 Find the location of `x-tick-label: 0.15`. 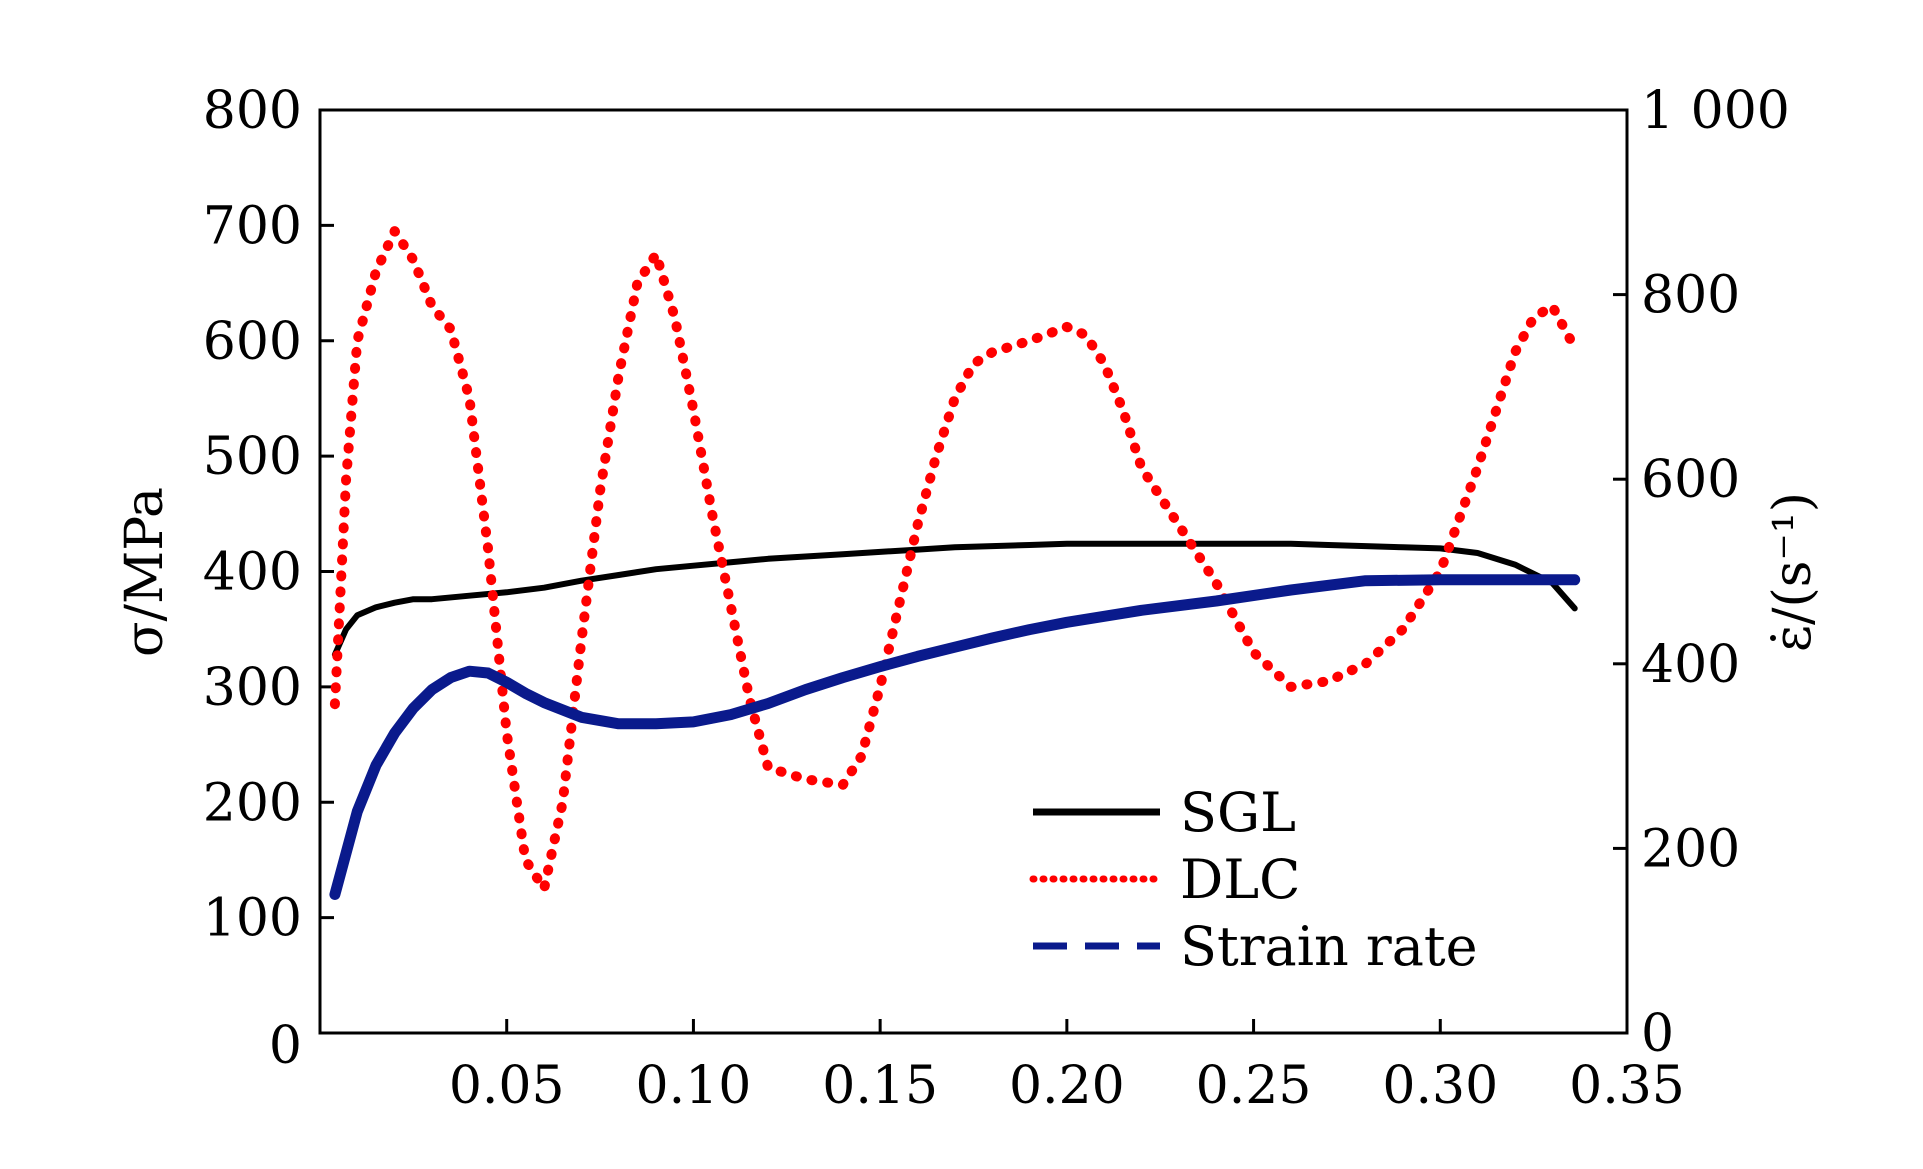

x-tick-label: 0.15 is located at coordinates (880, 1086).